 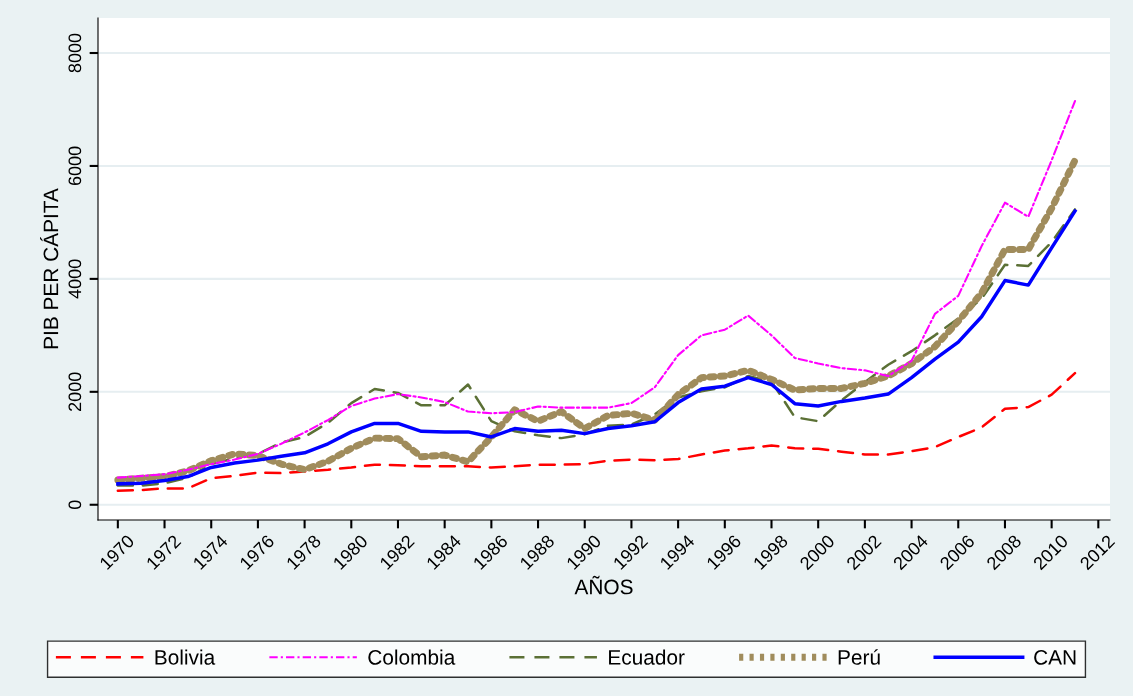 What do you see at coordinates (75, 166) in the screenshot?
I see `y-tick-label: 6000` at bounding box center [75, 166].